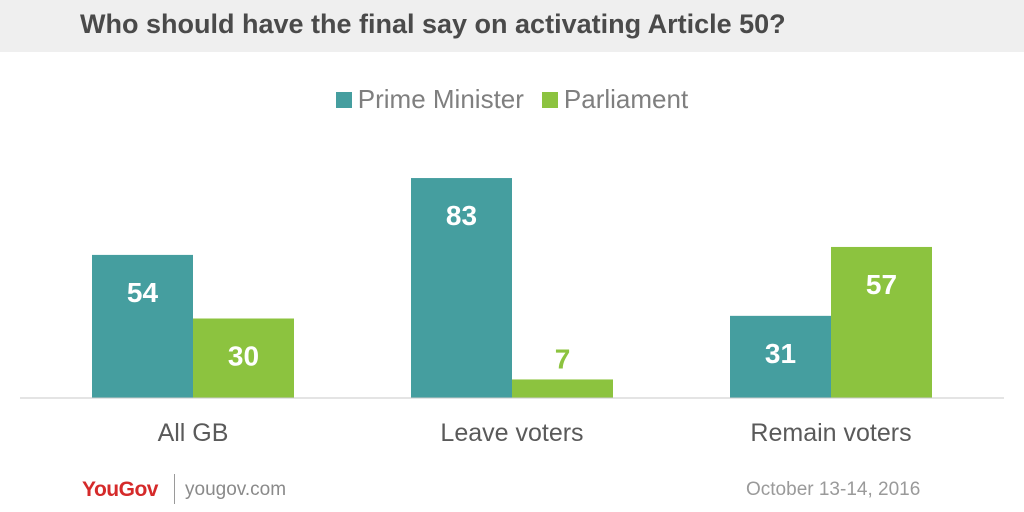  Describe the element at coordinates (833, 489) in the screenshot. I see `footer-date: October 13-14, 2016` at that location.